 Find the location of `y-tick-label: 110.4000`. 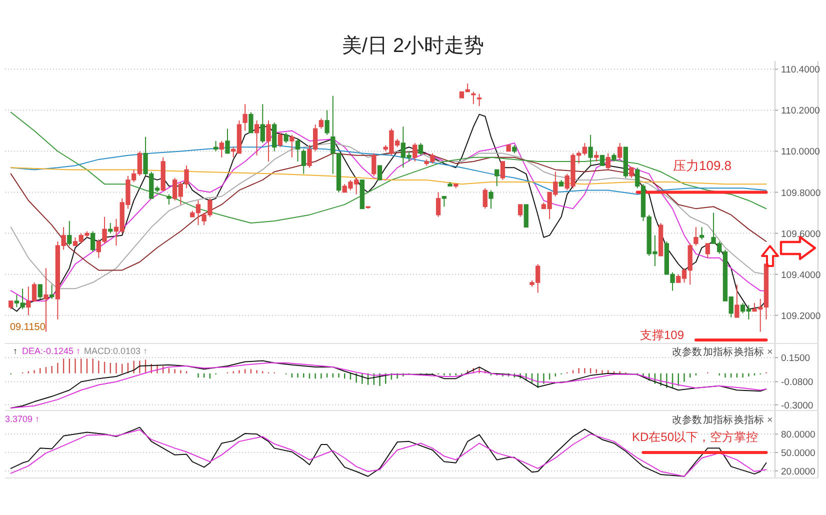

y-tick-label: 110.4000 is located at coordinates (800, 70).